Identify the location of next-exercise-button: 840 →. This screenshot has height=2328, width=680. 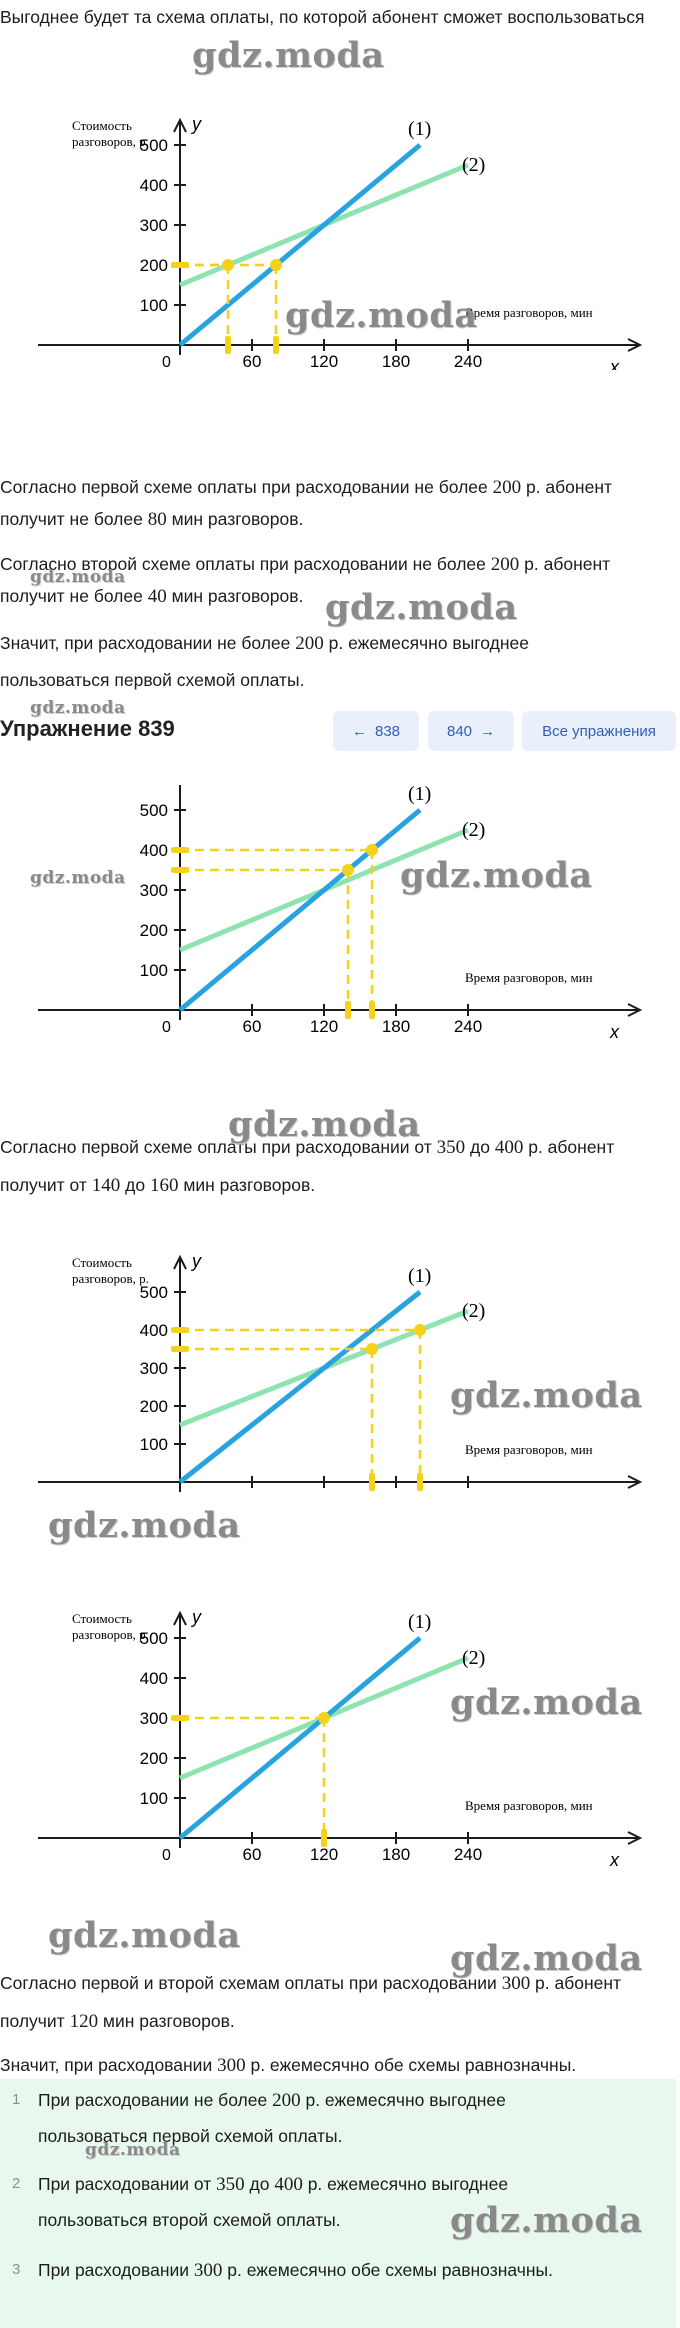
(471, 731).